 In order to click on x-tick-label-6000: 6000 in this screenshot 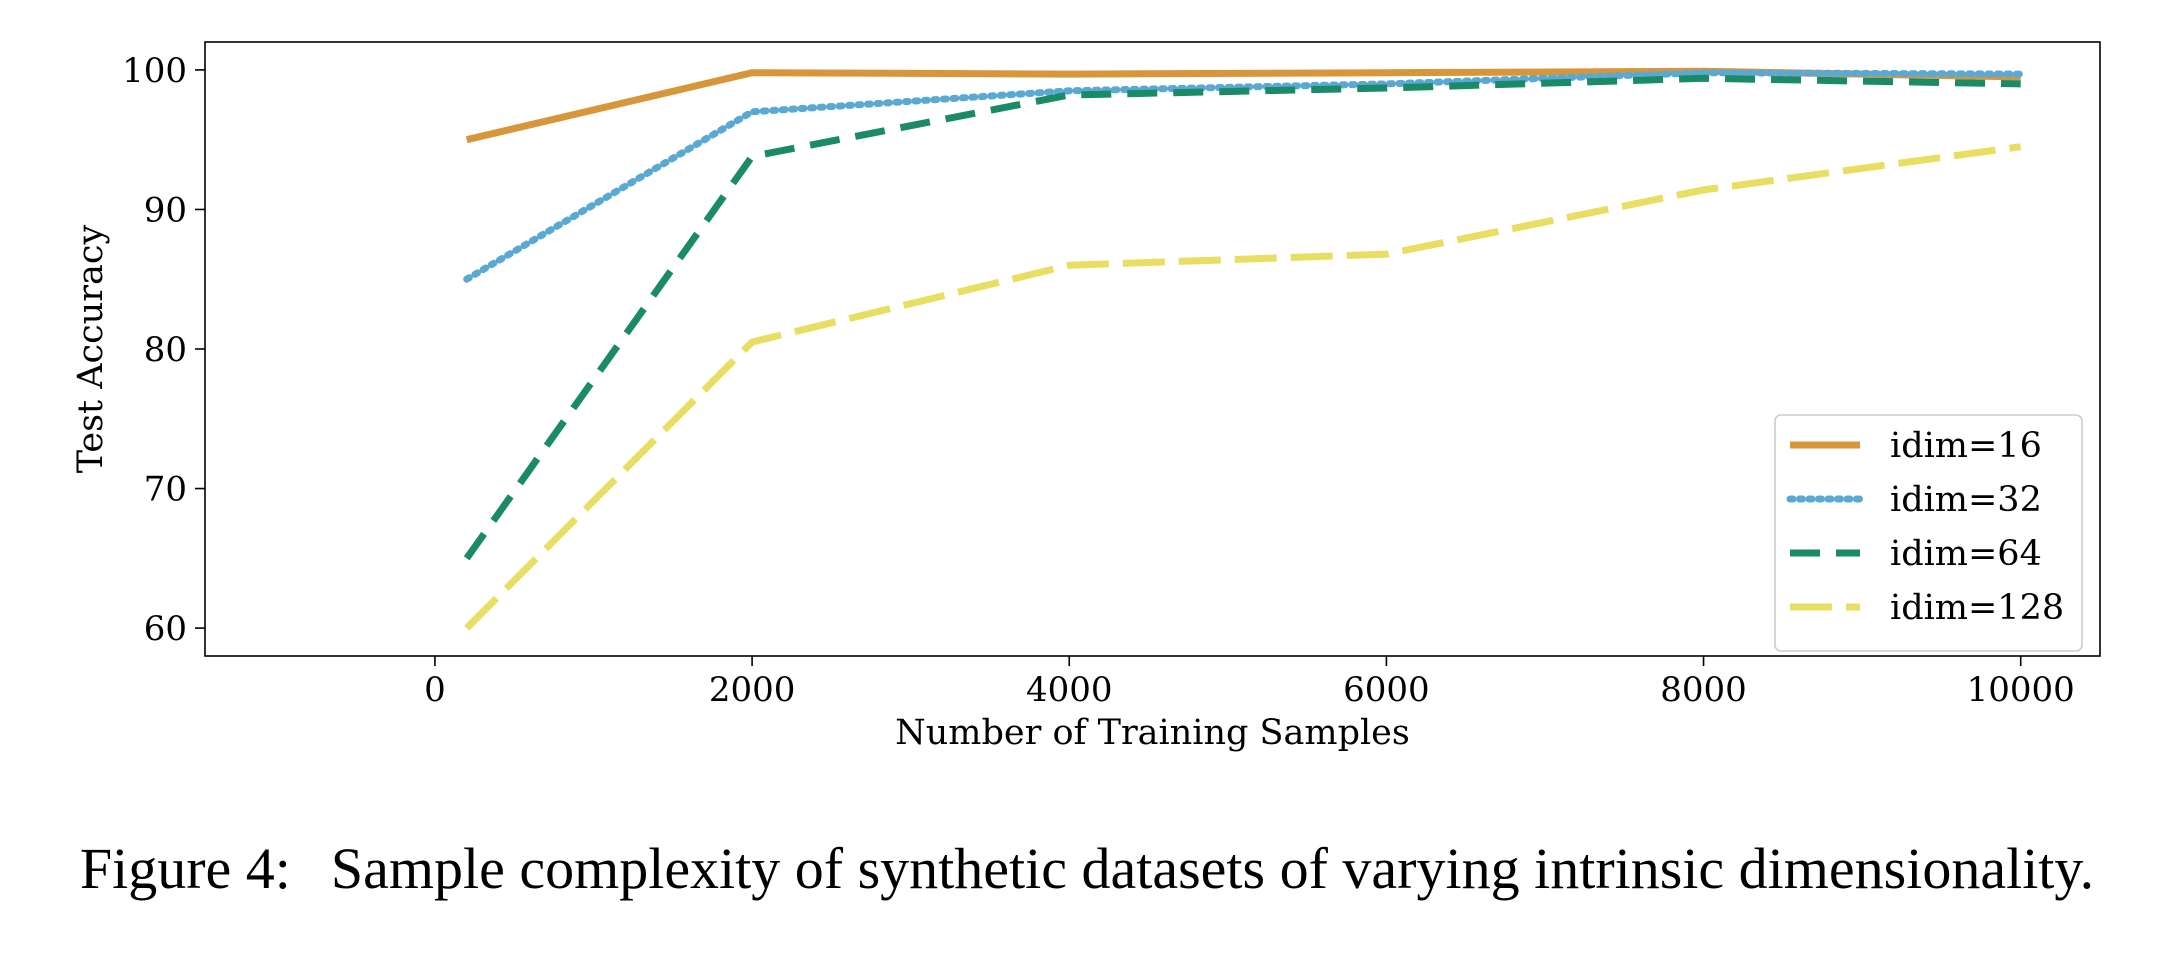, I will do `click(1386, 690)`.